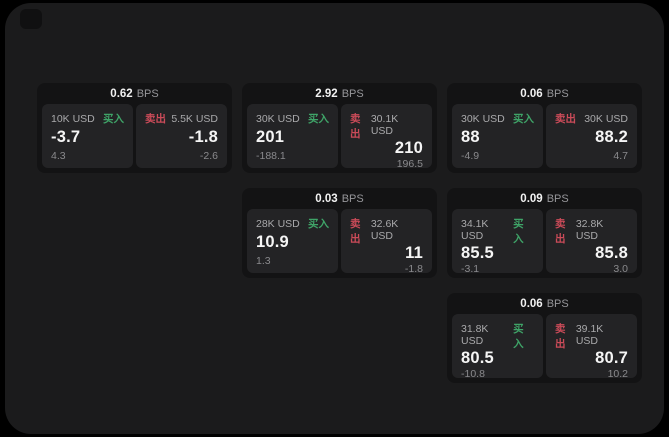 Image resolution: width=669 pixels, height=437 pixels. I want to click on sell-panel: 卖出 32.8K USD 85.8 3.0, so click(591, 242).